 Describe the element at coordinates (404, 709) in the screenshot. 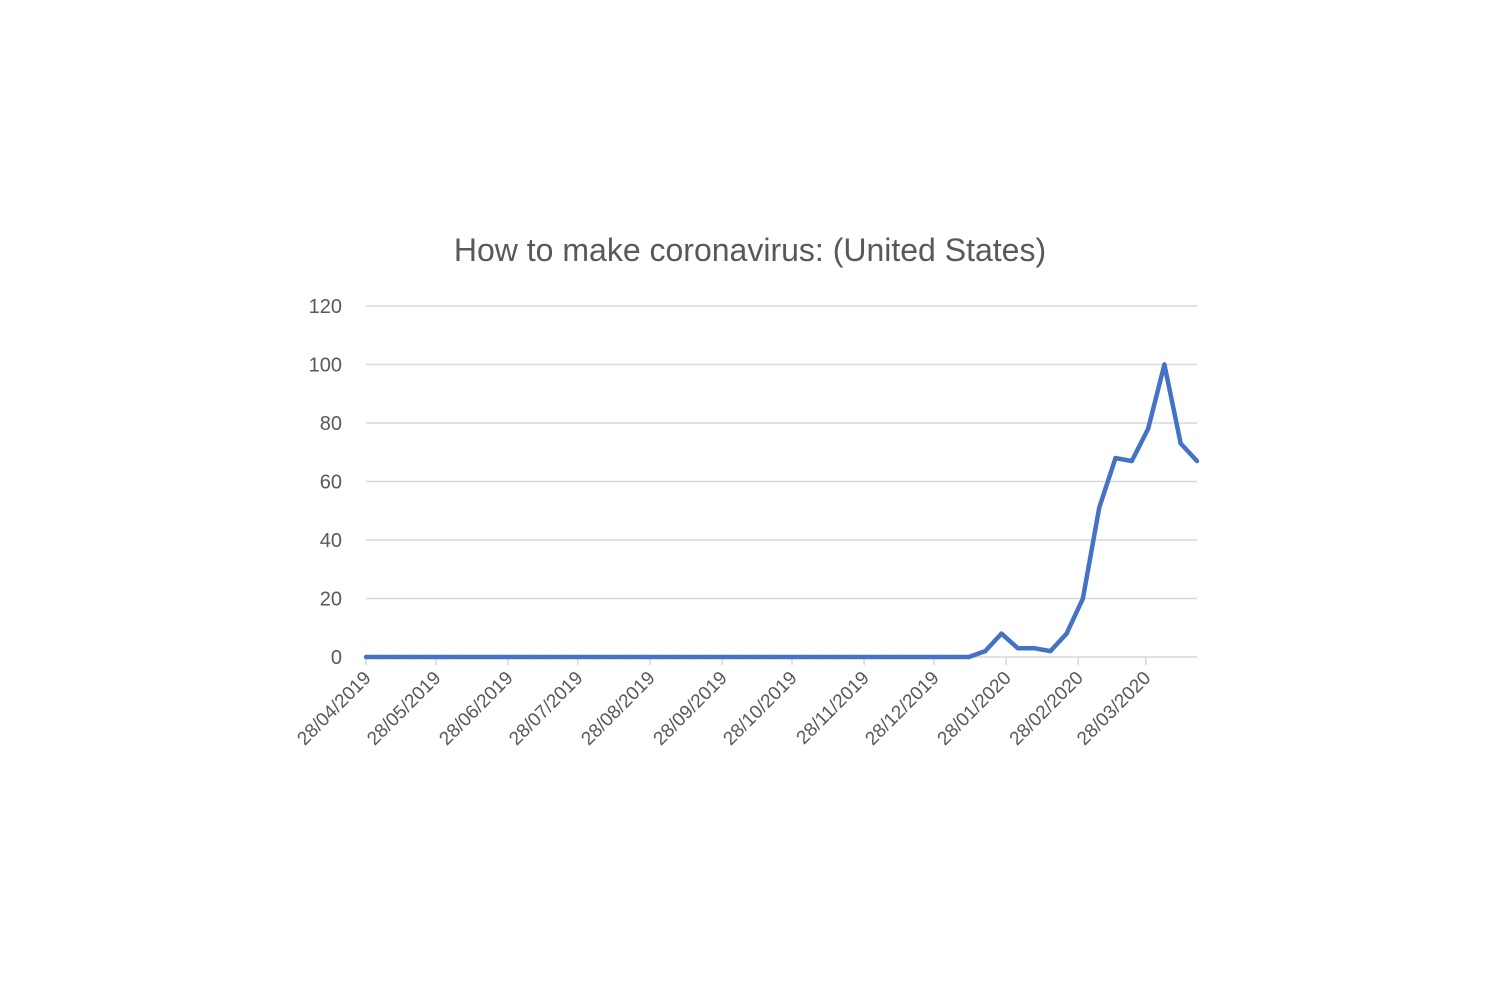

I see `x-tick-label: 28/05/2019` at that location.